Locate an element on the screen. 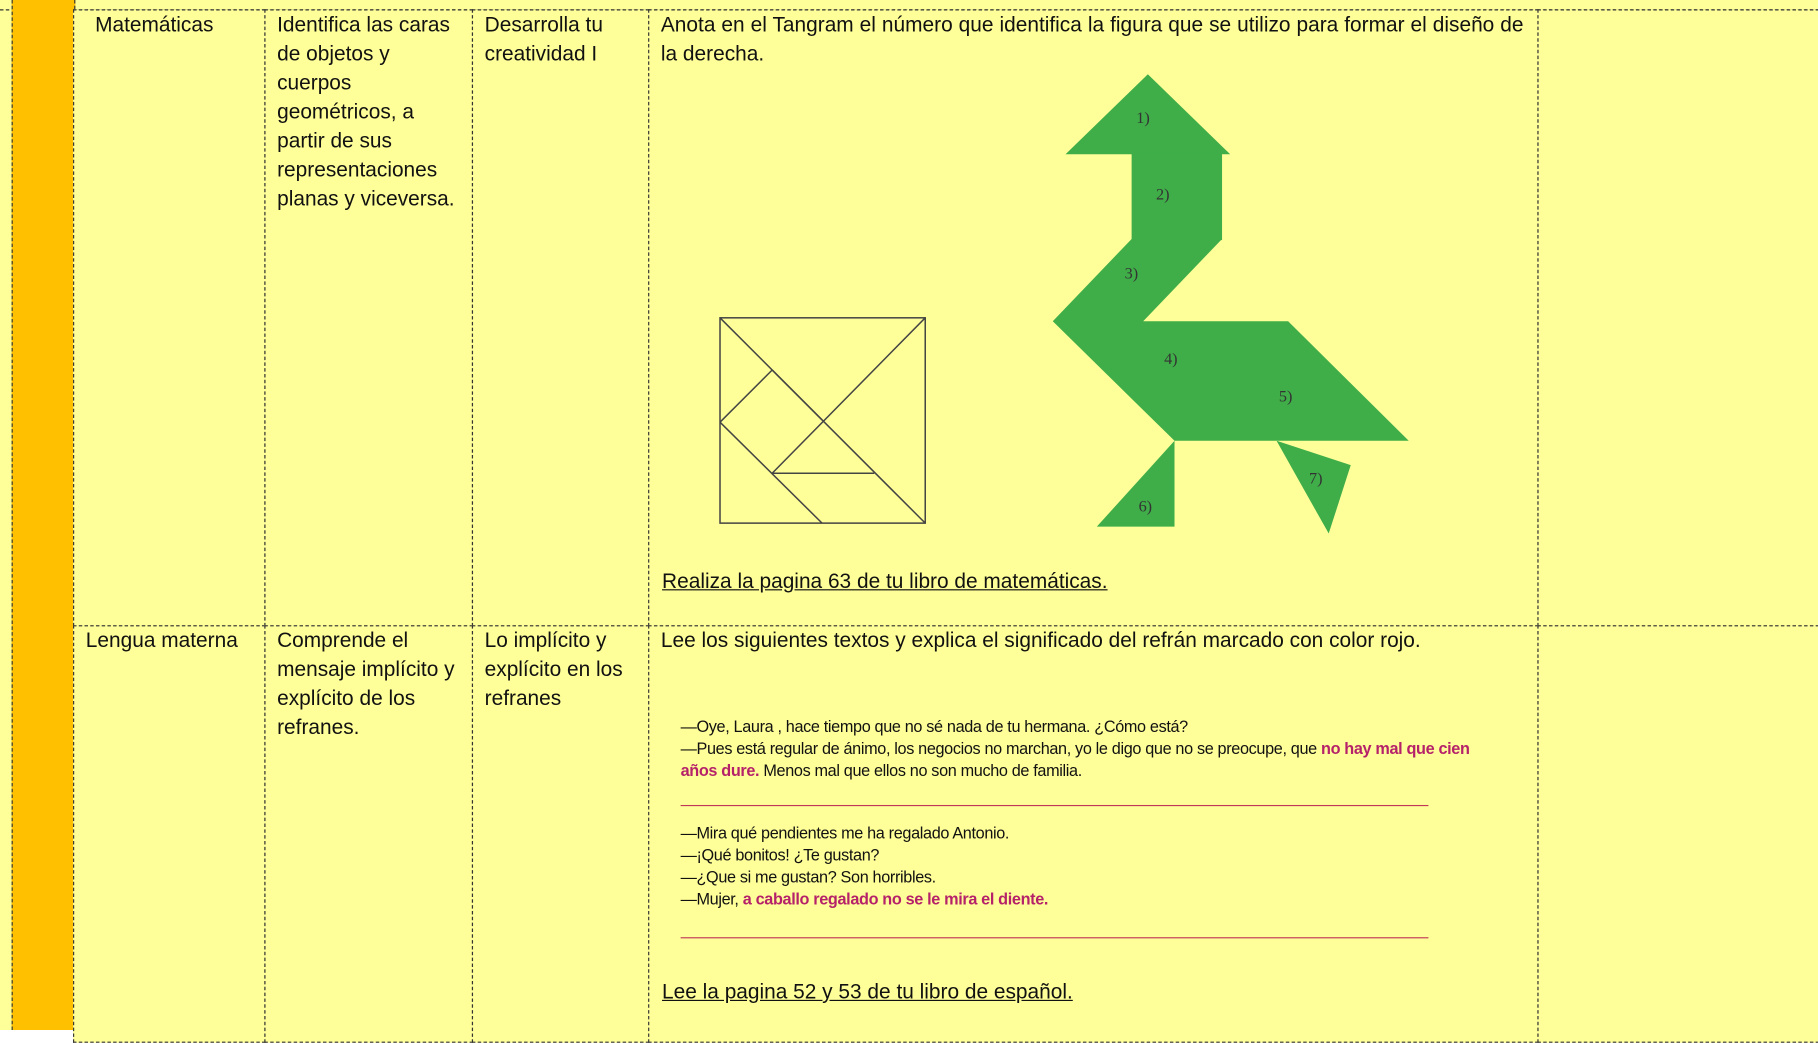 The image size is (1818, 1043). figure-label: 6) is located at coordinates (1146, 507).